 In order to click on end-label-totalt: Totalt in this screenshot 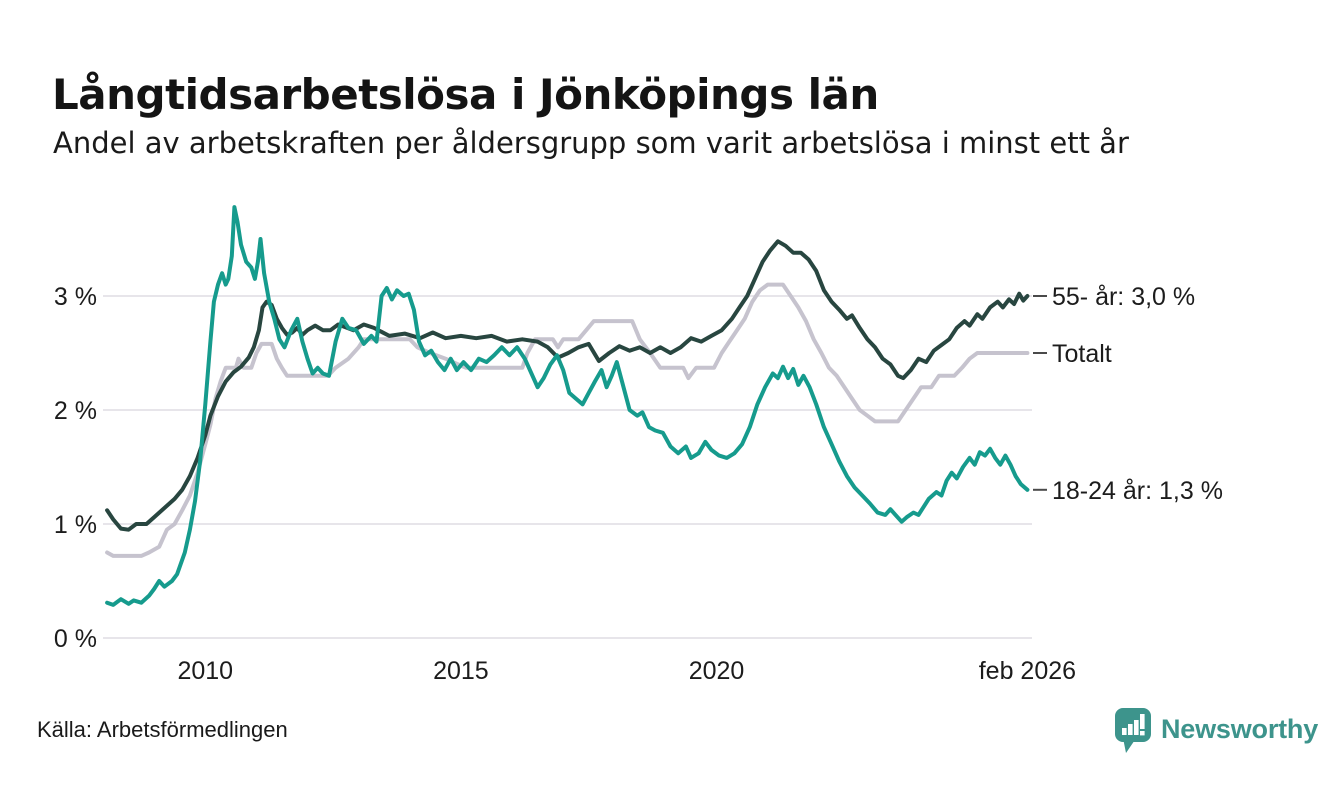, I will do `click(1082, 354)`.